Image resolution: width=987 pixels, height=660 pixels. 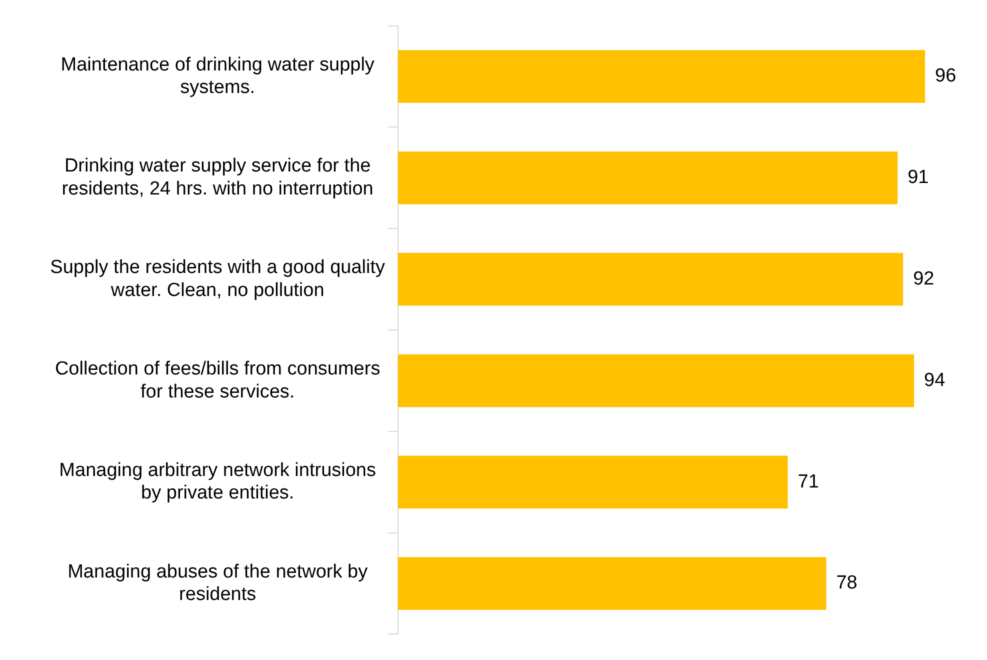 I want to click on data-label: 91, so click(x=918, y=177).